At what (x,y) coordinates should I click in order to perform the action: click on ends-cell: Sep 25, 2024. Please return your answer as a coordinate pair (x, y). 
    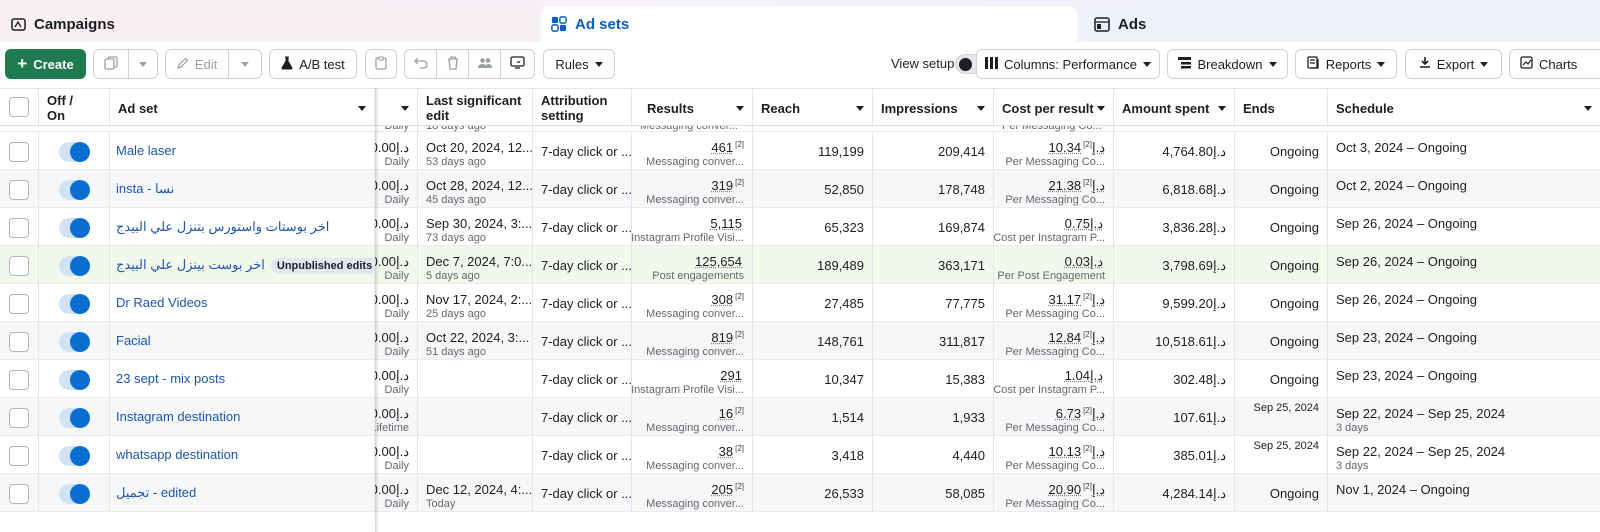
    Looking at the image, I should click on (1281, 417).